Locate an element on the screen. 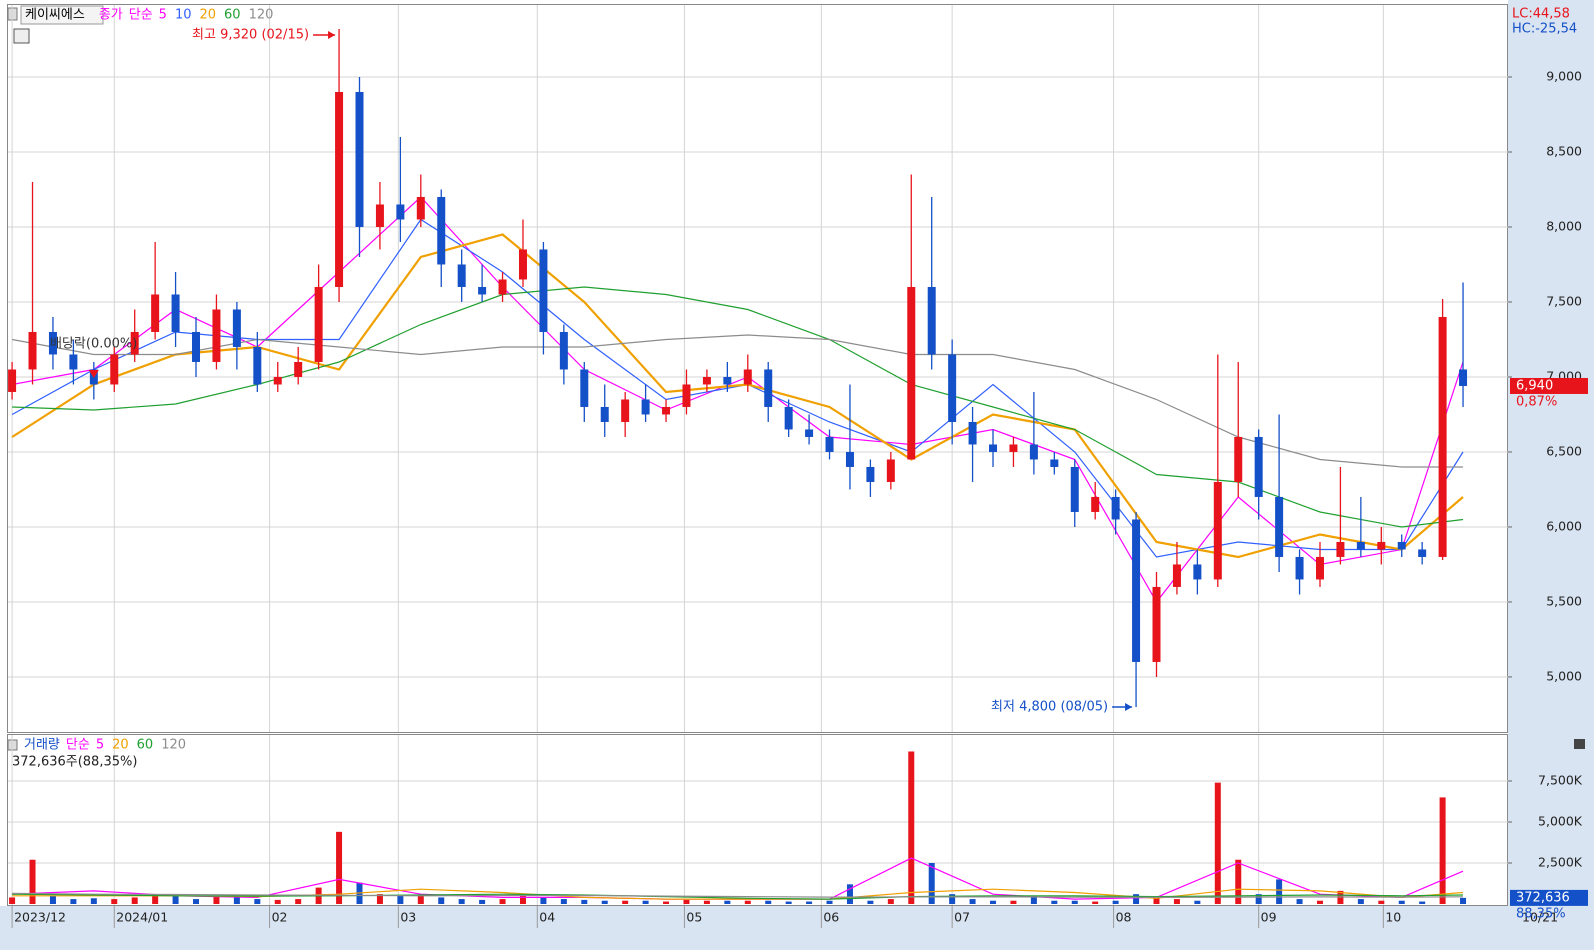 This screenshot has width=1594, height=950. legend-entry: 5 is located at coordinates (100, 745).